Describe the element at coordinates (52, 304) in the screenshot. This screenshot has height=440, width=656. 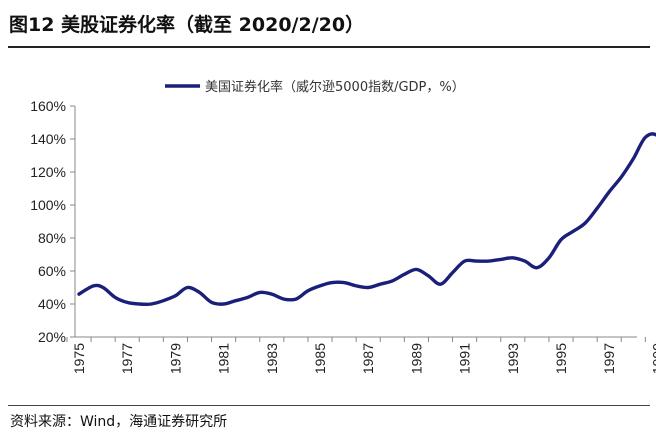
I see `y-tick-label: 40%` at that location.